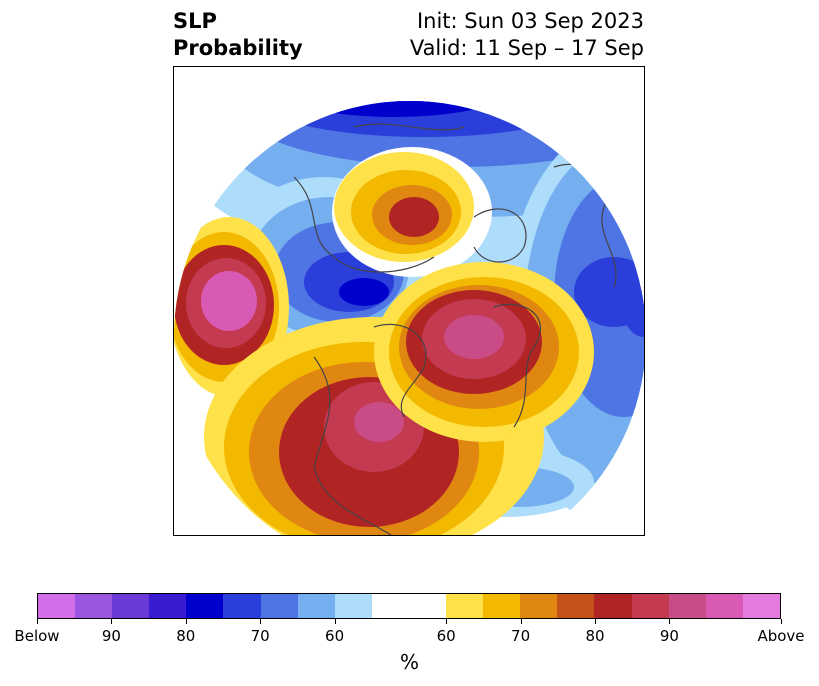 The width and height of the screenshot is (819, 686). What do you see at coordinates (530, 21) in the screenshot?
I see `init-date: Init: Sun 03 Sep 2023` at bounding box center [530, 21].